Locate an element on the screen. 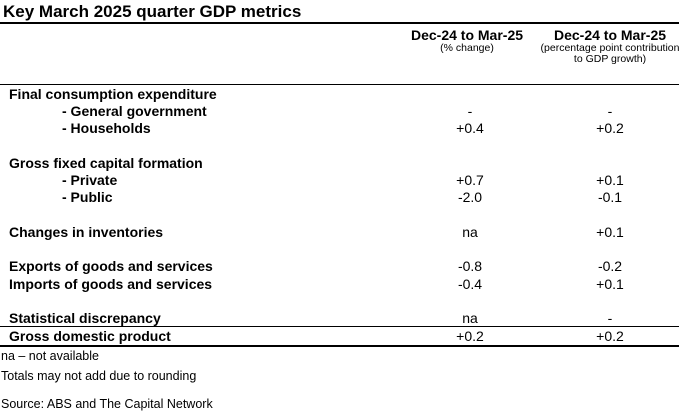 Image resolution: width=679 pixels, height=412 pixels. row-label: Statistical discrepancy is located at coordinates (85, 318).